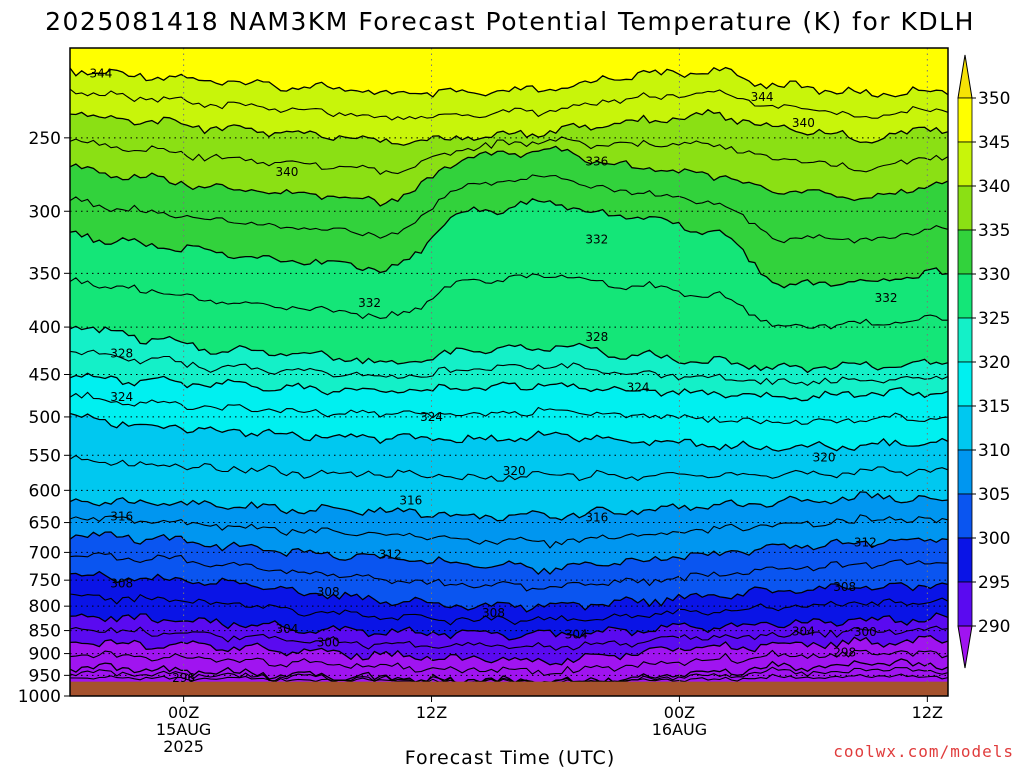 Image resolution: width=1024 pixels, height=768 pixels. Describe the element at coordinates (183, 678) in the screenshot. I see `contour-label: 296` at that location.